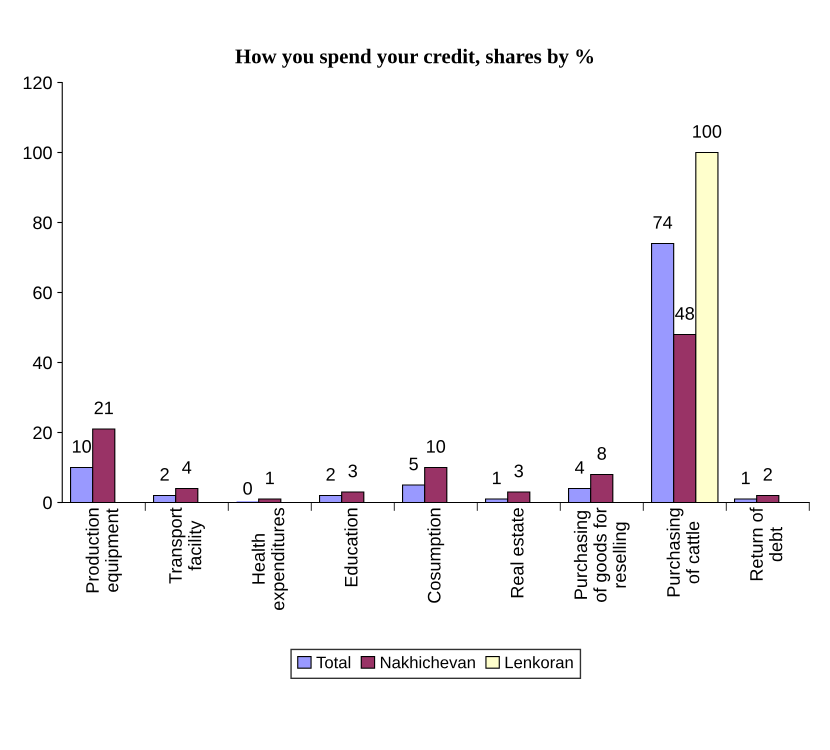  I want to click on y-tick-label: 20, so click(42, 433).